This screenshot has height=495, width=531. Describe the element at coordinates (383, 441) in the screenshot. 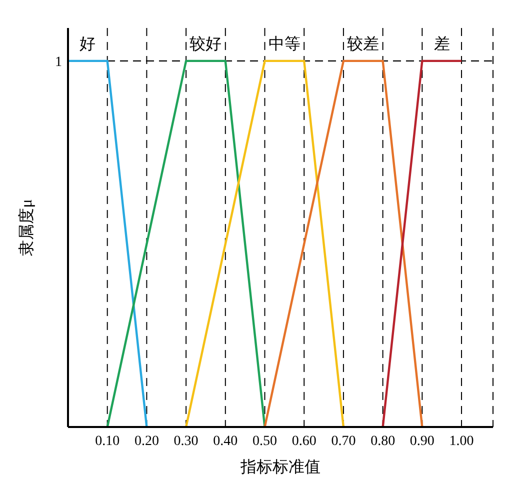

I see `x-tick-label: 0.80` at that location.